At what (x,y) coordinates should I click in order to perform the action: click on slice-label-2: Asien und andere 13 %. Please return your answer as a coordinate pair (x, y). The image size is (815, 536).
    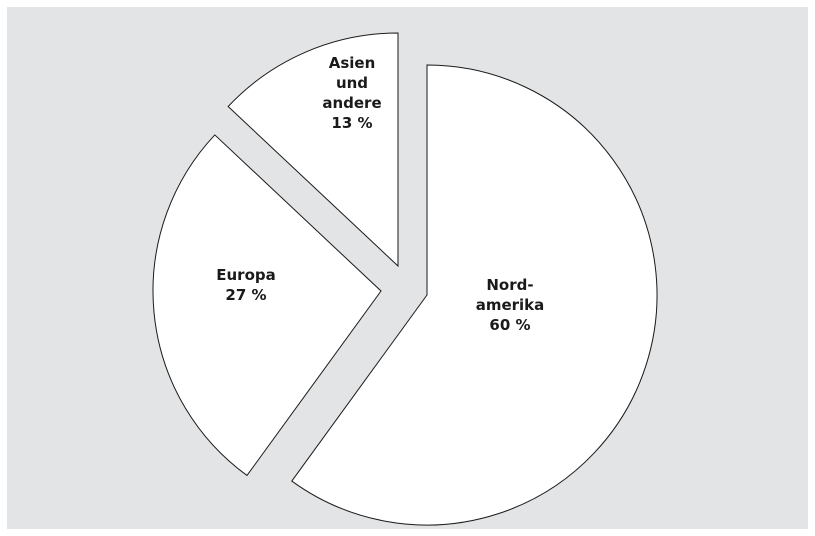
    Looking at the image, I should click on (351, 93).